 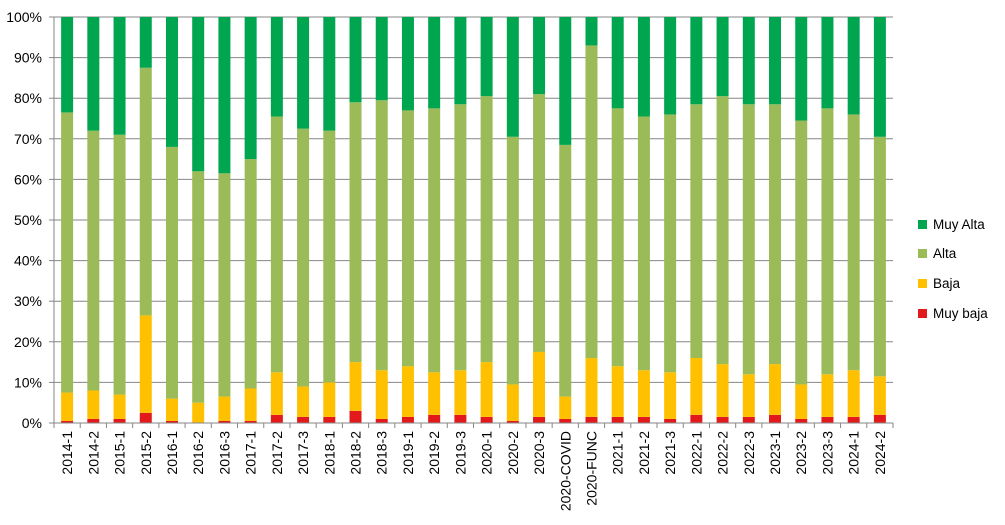 I want to click on x-tick-label: 2020-COVID, so click(x=565, y=471).